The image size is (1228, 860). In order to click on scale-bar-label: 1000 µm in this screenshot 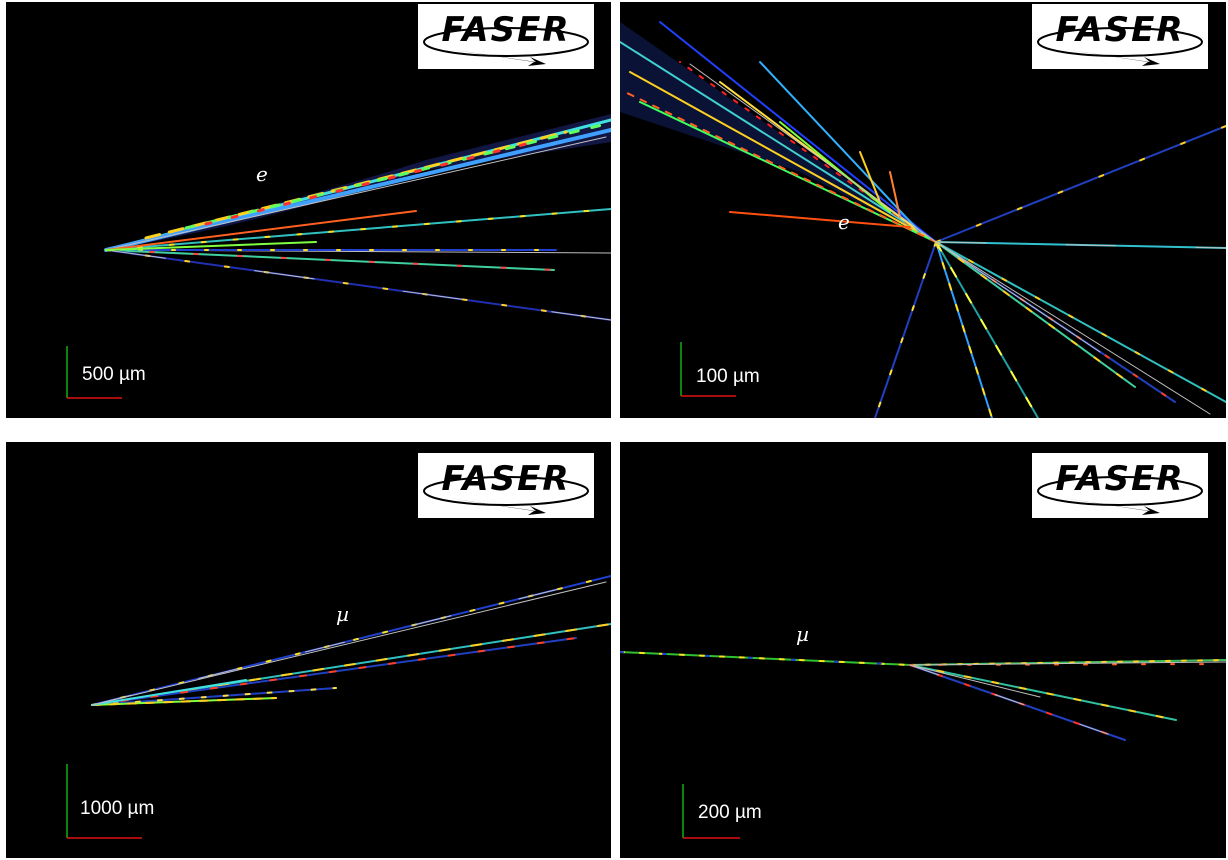, I will do `click(117, 808)`.